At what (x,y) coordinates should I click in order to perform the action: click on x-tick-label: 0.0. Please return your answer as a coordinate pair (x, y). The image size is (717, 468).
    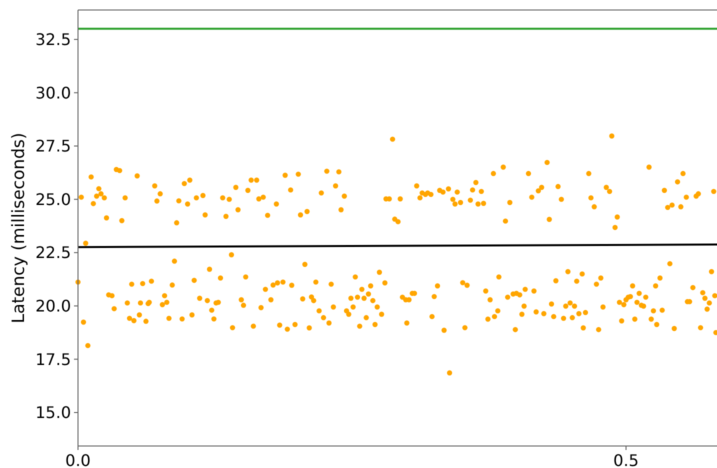
    Looking at the image, I should click on (78, 459).